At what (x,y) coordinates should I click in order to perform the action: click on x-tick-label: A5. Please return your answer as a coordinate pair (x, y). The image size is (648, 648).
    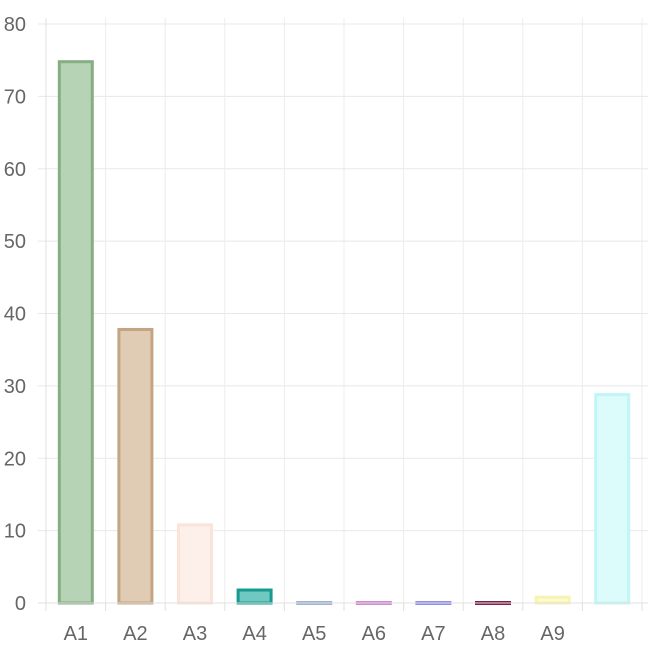
    Looking at the image, I should click on (314, 634).